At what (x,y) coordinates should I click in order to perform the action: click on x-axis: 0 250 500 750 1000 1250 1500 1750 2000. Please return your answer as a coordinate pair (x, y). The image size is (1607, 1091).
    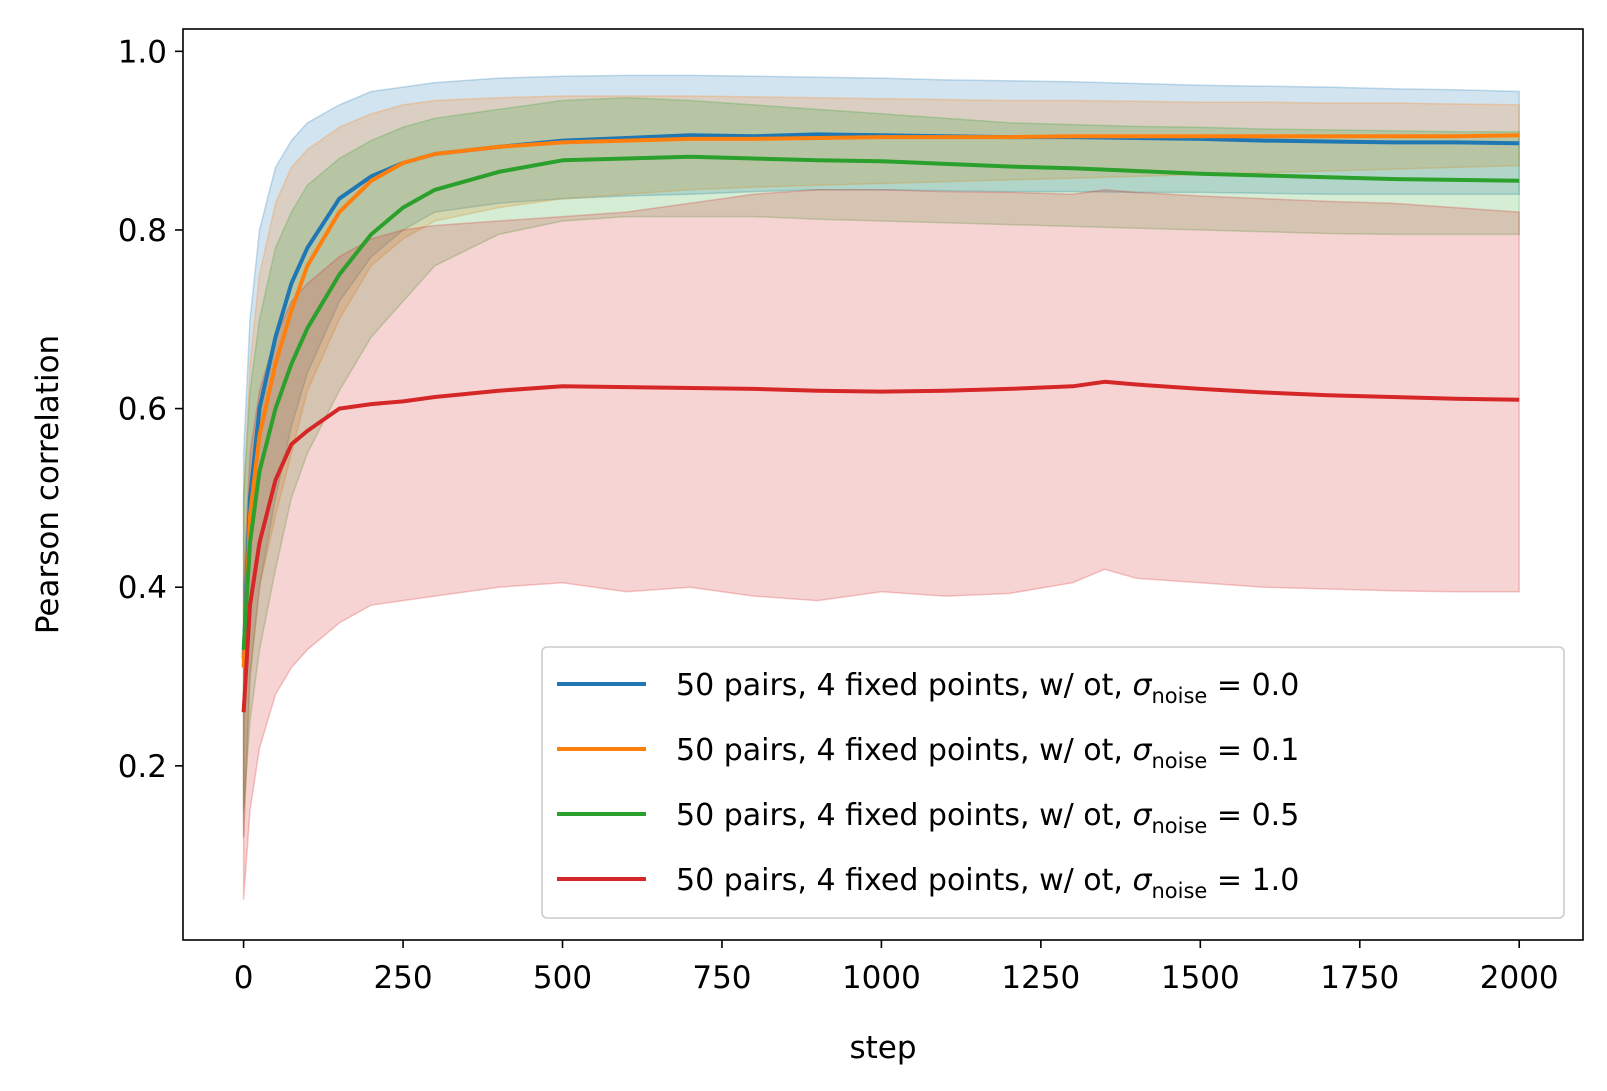
    Looking at the image, I should click on (896, 968).